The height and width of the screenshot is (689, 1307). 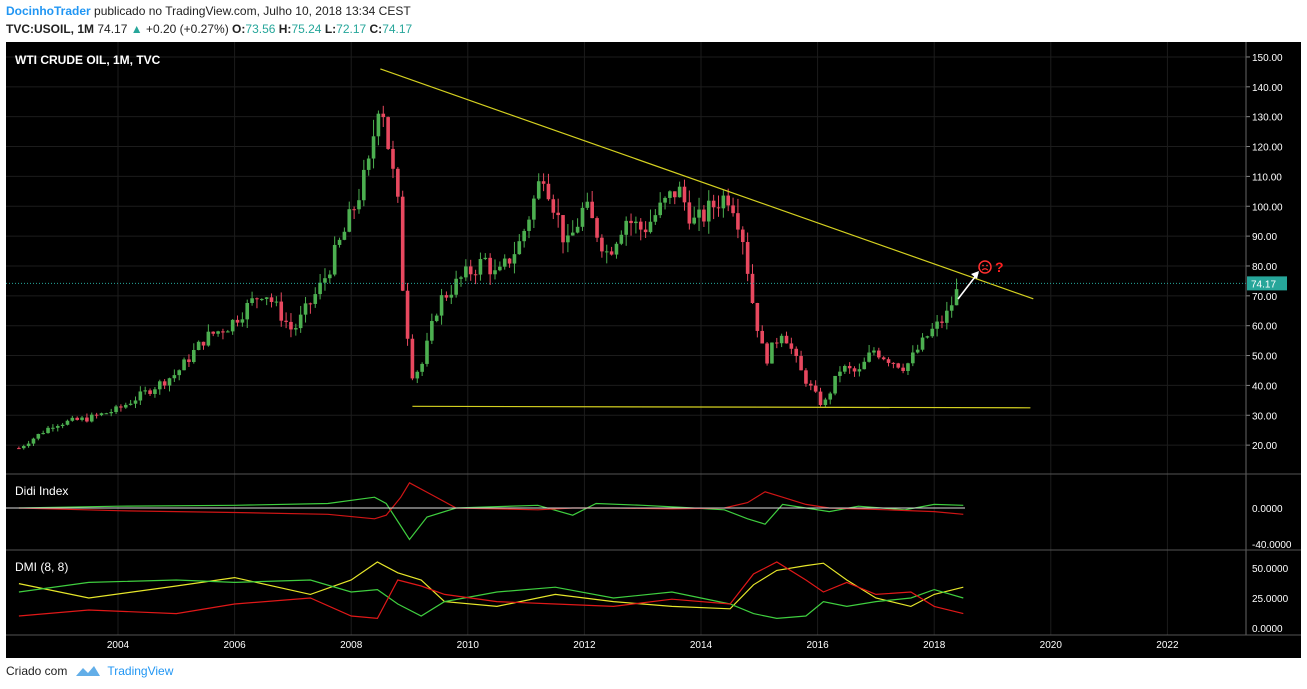 I want to click on open-value: 73.56, so click(x=260, y=29).